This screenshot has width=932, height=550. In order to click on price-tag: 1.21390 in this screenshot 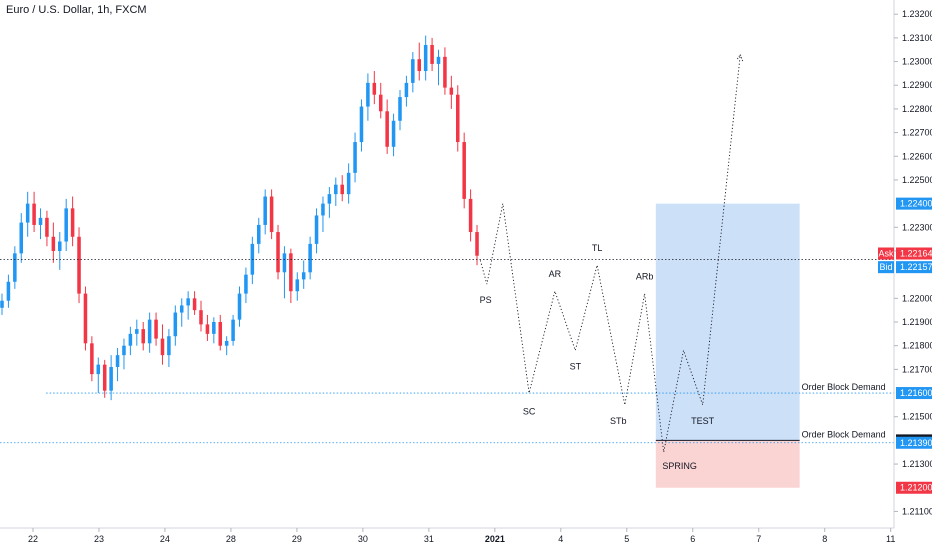, I will do `click(914, 442)`.